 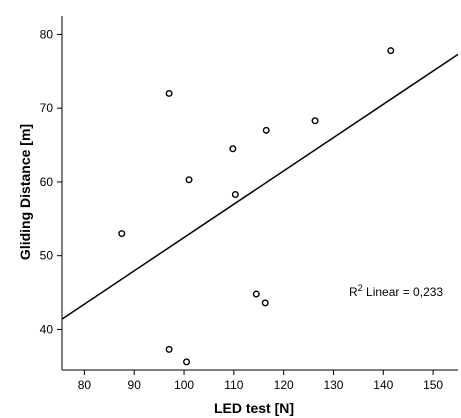 What do you see at coordinates (284, 385) in the screenshot?
I see `x-tick-label: 120` at bounding box center [284, 385].